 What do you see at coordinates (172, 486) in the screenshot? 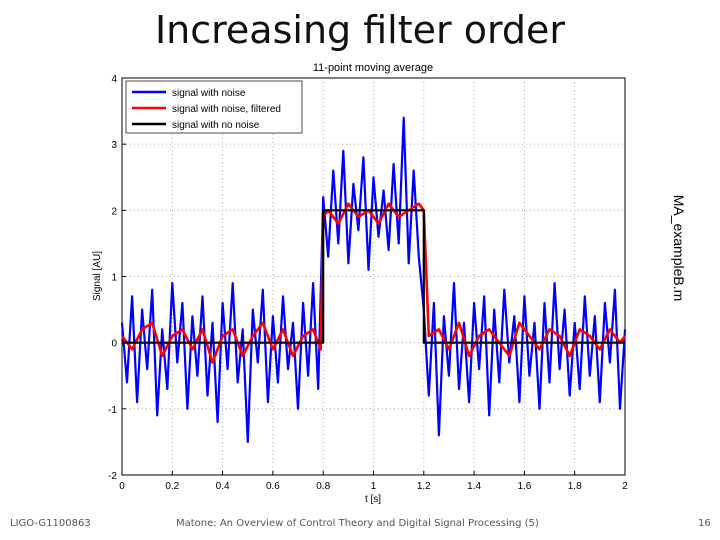
I see `x-tick-label: 0.2` at bounding box center [172, 486].